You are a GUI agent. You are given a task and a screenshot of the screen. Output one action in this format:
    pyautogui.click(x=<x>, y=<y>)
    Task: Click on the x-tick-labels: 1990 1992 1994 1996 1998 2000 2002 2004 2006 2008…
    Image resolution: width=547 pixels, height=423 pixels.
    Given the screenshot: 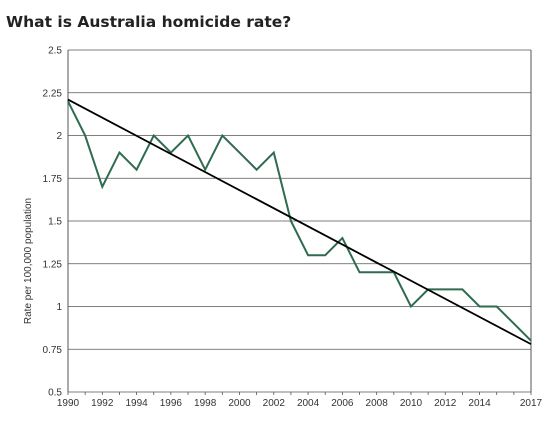 What is the action you would take?
    pyautogui.click(x=300, y=403)
    